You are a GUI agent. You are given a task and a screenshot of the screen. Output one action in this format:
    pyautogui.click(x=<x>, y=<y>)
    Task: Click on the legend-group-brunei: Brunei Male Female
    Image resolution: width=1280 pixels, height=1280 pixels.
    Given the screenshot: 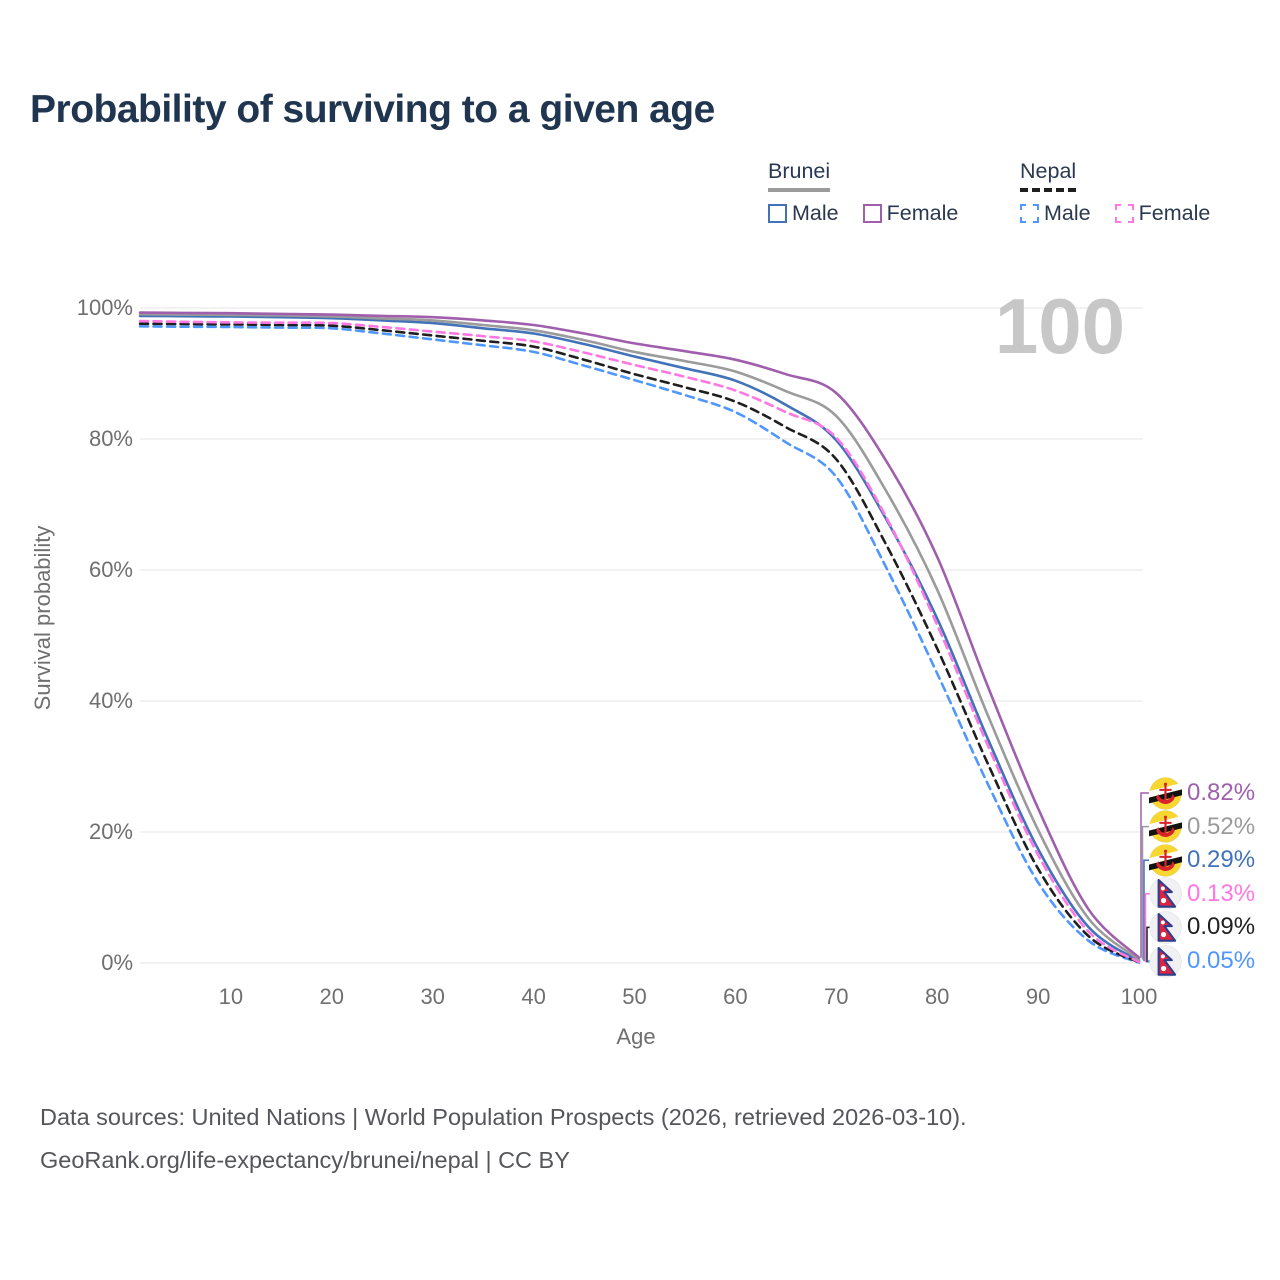 What is the action you would take?
    pyautogui.click(x=863, y=192)
    